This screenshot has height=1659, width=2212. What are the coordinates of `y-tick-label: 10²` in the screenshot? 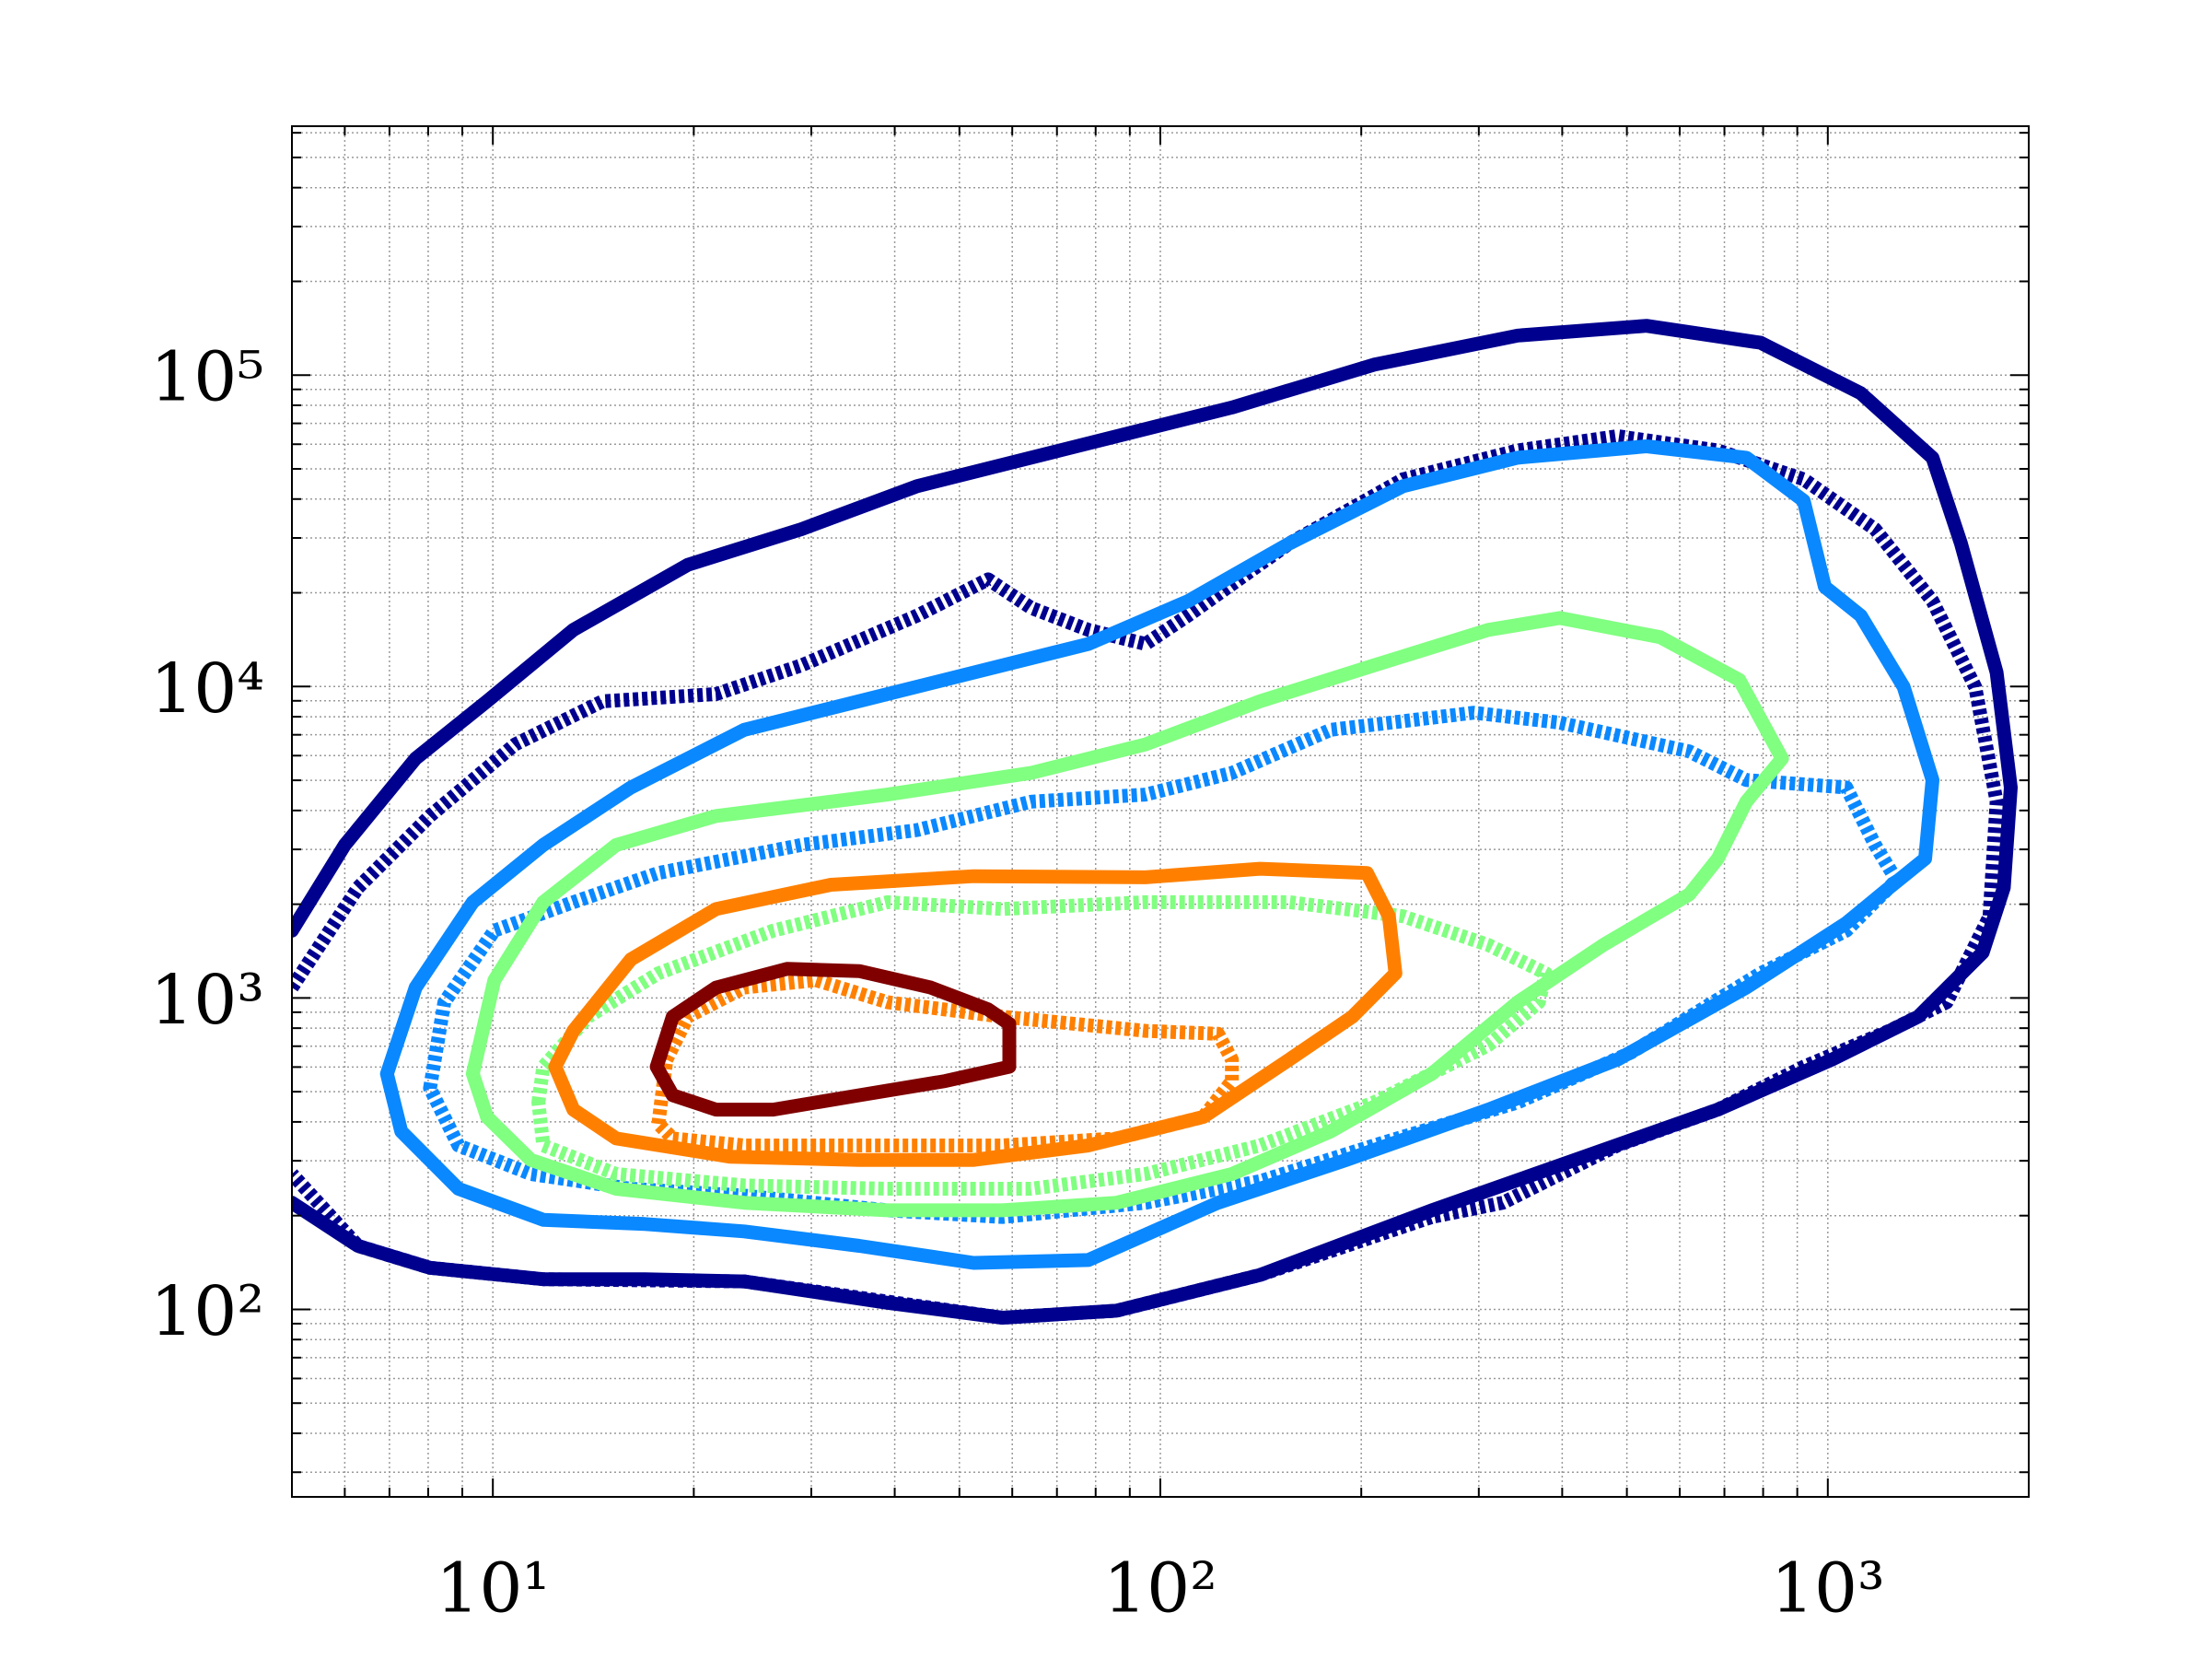 It's located at (207, 1311).